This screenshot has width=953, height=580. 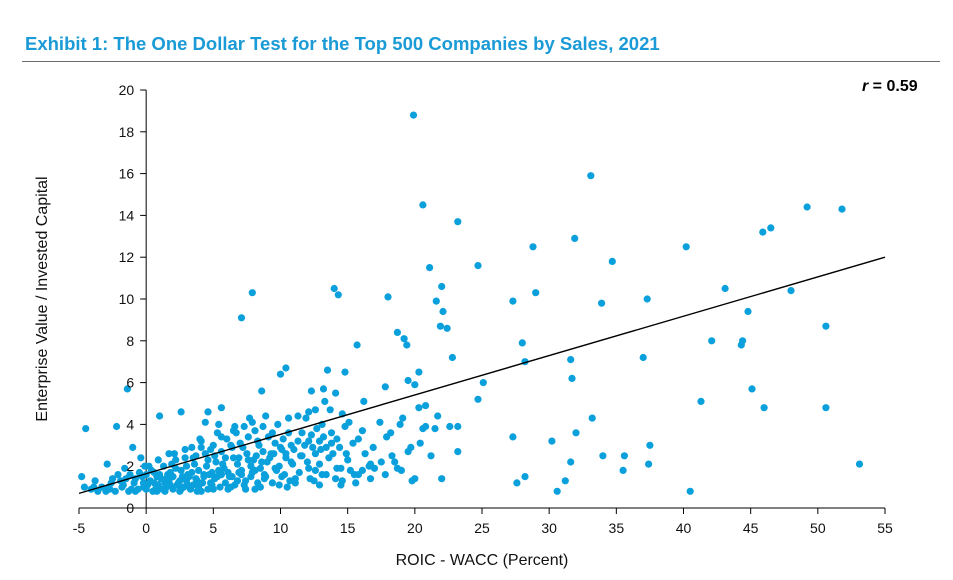 I want to click on x-tick-label: 55, so click(x=885, y=528).